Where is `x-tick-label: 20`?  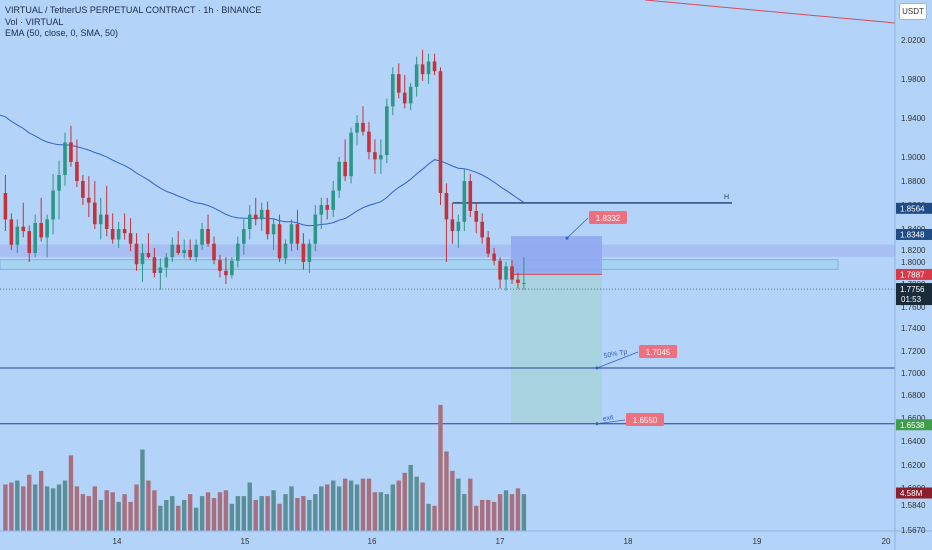
x-tick-label: 20 is located at coordinates (886, 541).